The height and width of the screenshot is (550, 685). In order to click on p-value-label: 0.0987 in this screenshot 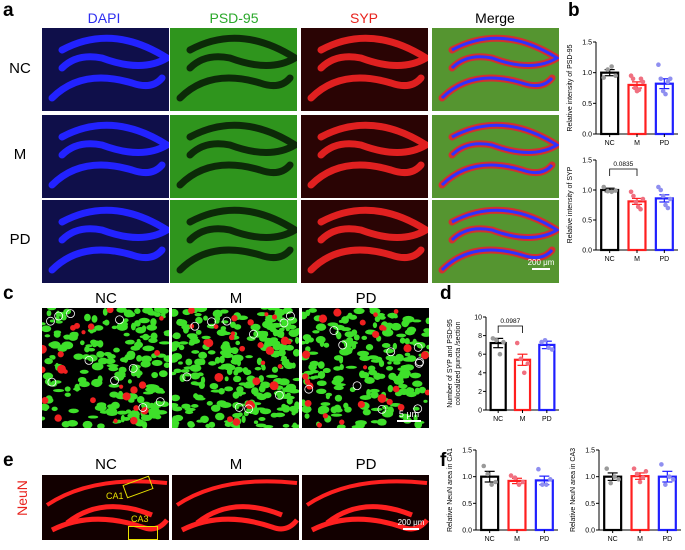, I will do `click(510, 321)`.